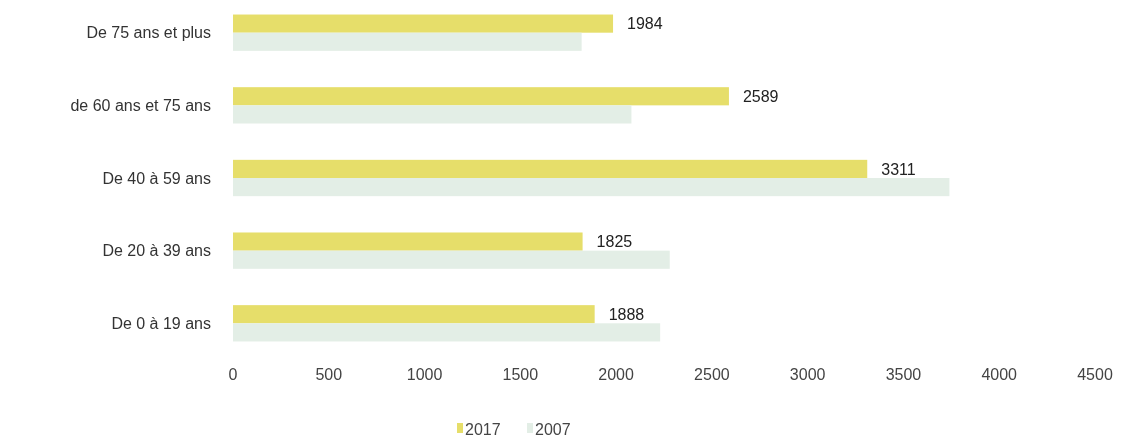  Describe the element at coordinates (233, 374) in the screenshot. I see `x-tick-label: 0` at that location.